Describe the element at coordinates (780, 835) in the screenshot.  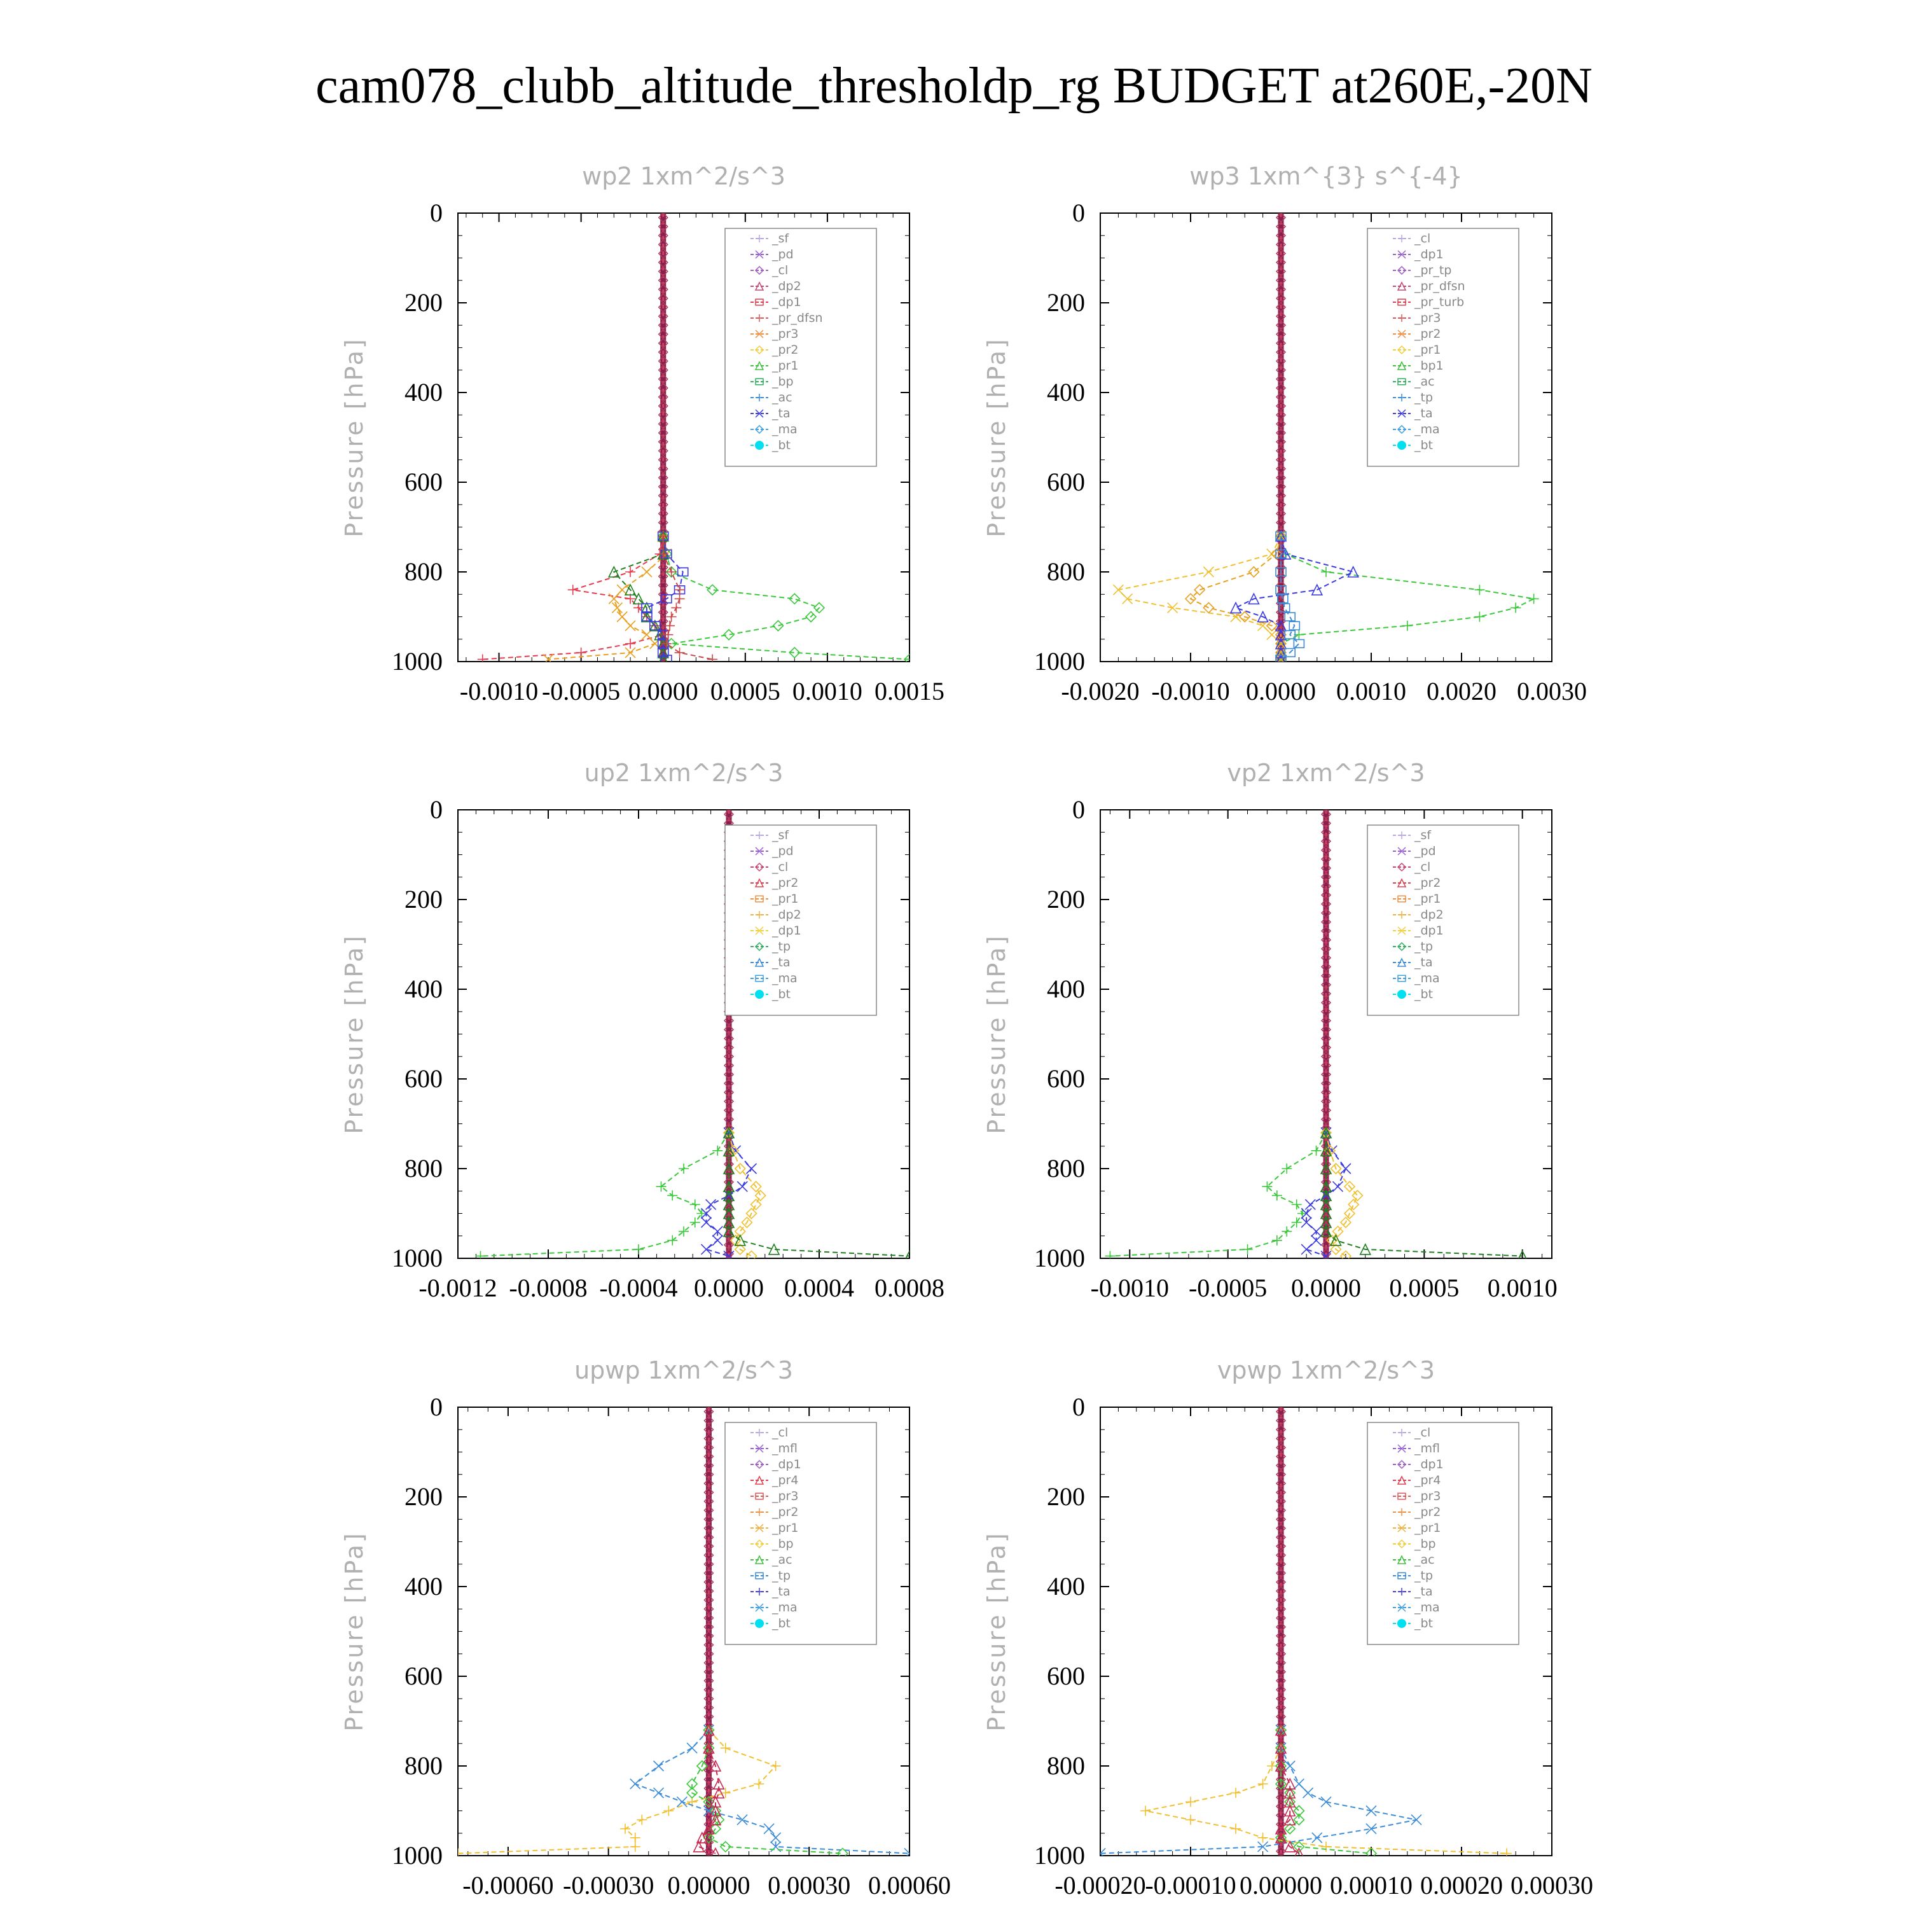
I see `legend-label: _sf` at that location.